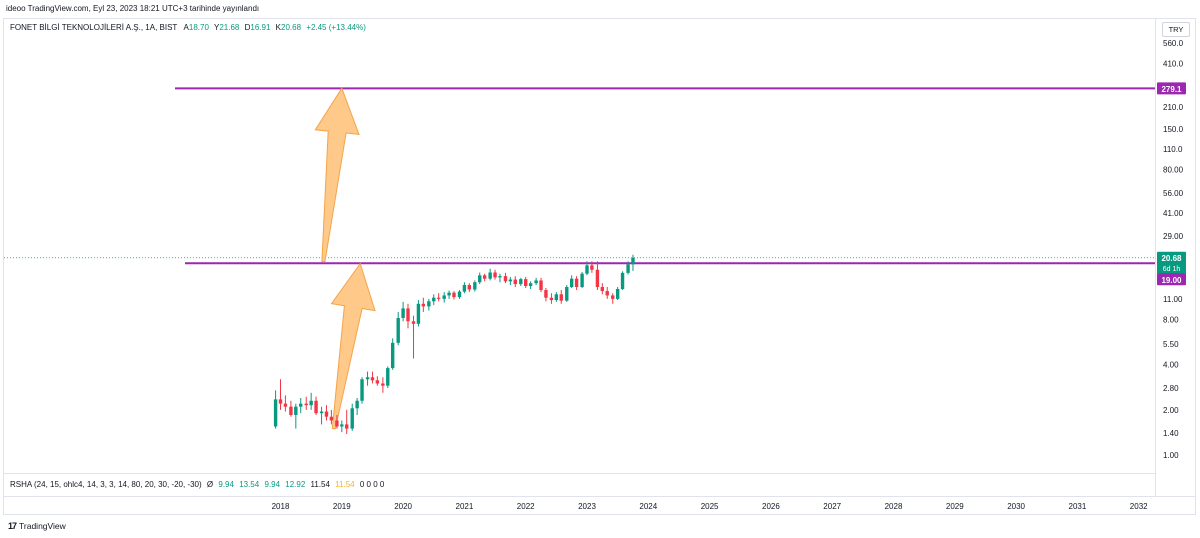  I want to click on x-tick-label: 2020, so click(403, 506).